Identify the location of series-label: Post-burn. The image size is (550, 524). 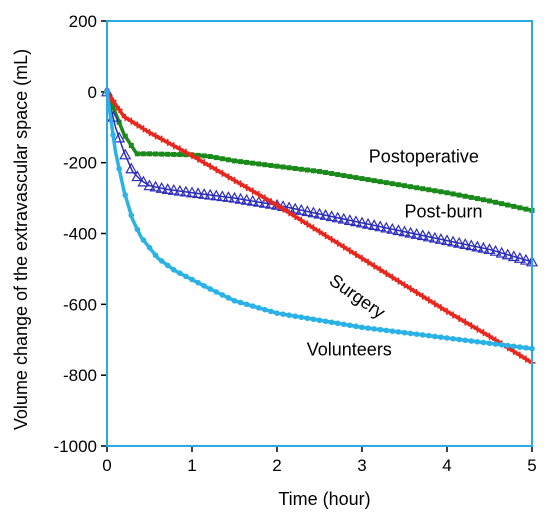
(444, 212).